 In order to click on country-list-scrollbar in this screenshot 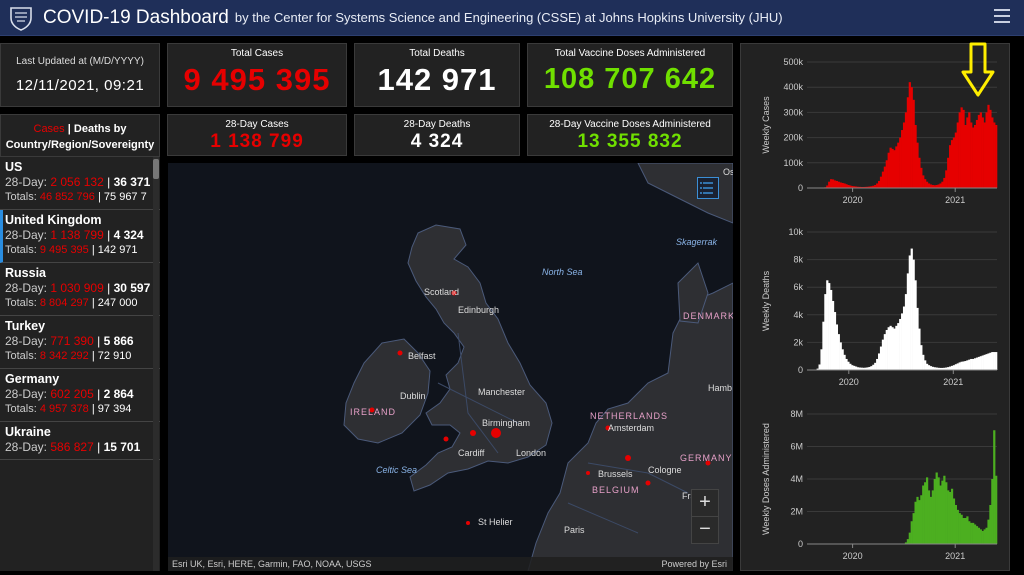, I will do `click(156, 364)`.